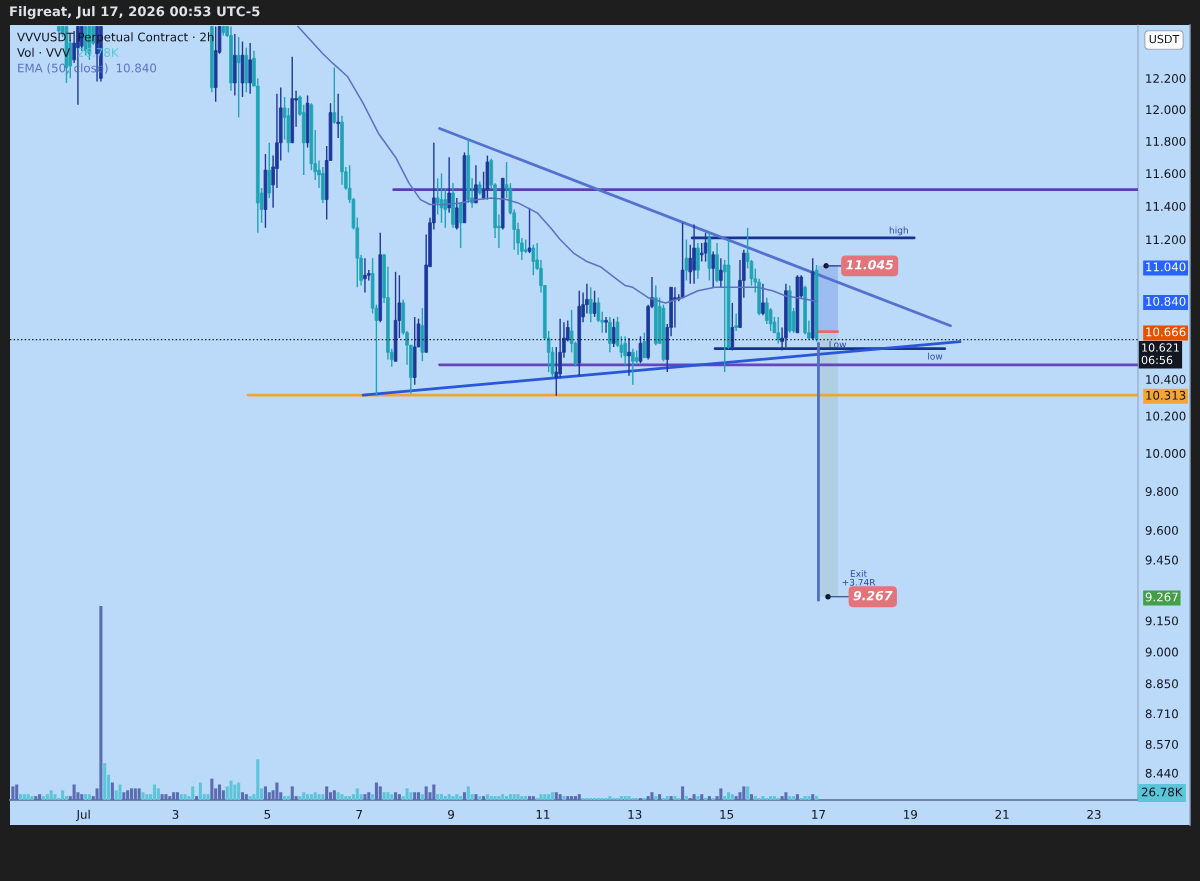 This screenshot has width=1200, height=881. Describe the element at coordinates (1166, 174) in the screenshot. I see `y-tick-label: 11.600` at that location.